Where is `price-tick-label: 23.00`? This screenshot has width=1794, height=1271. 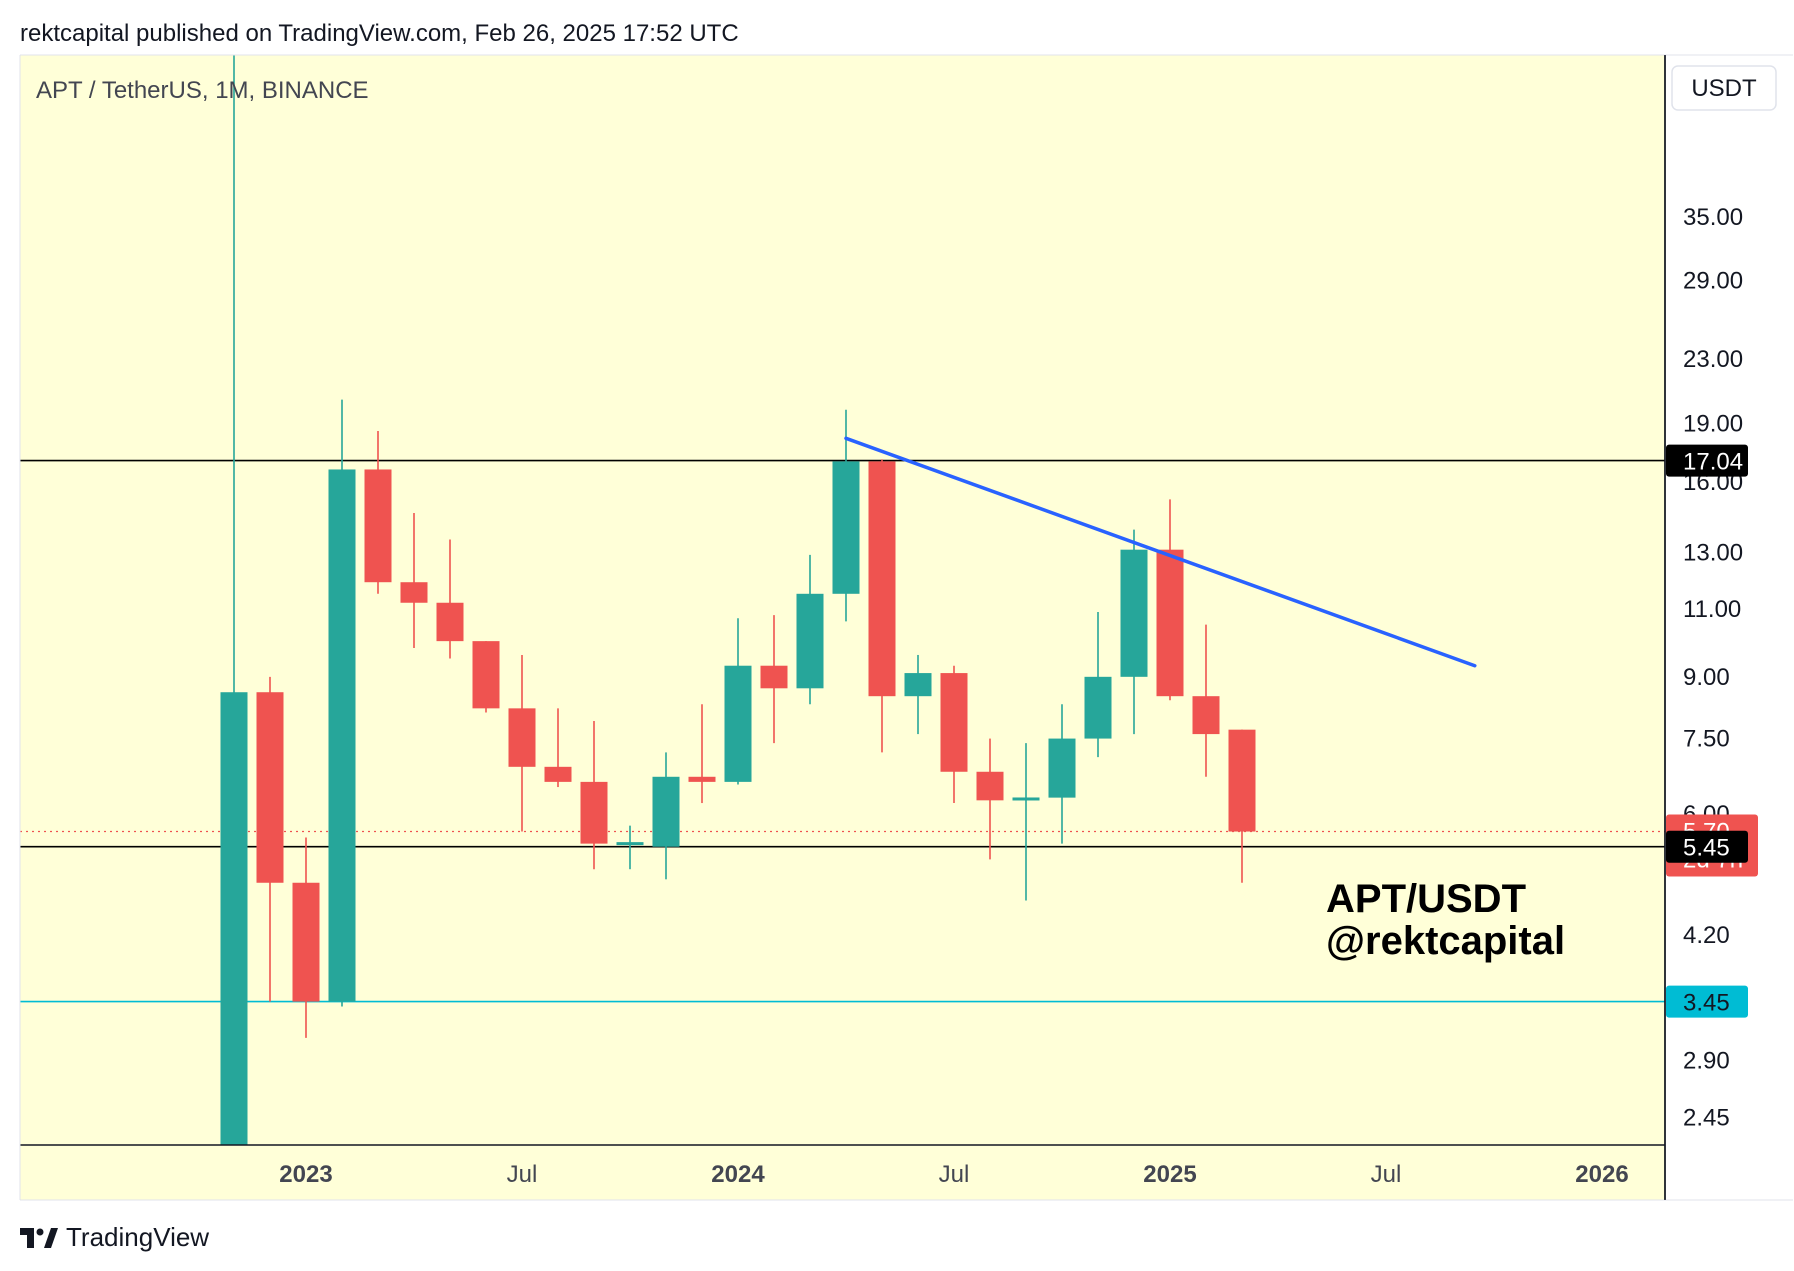 price-tick-label: 23.00 is located at coordinates (1713, 359).